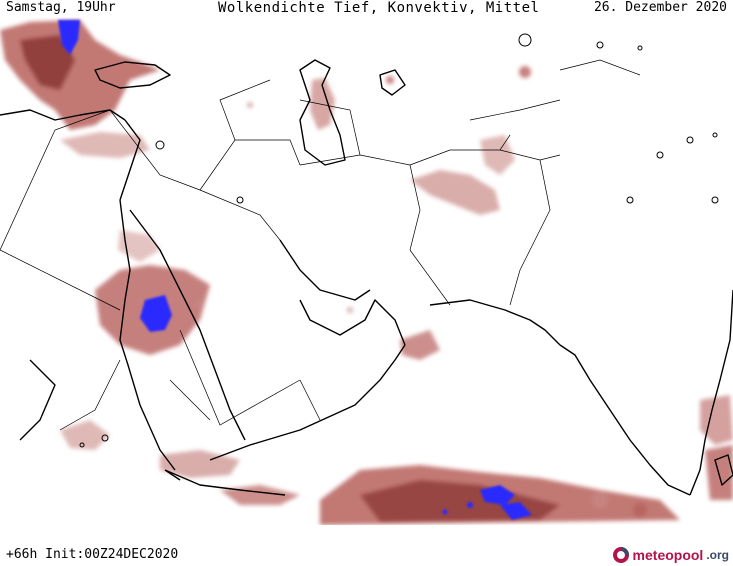 Image resolution: width=733 pixels, height=566 pixels. I want to click on meteopool-logo-icon, so click(620, 555).